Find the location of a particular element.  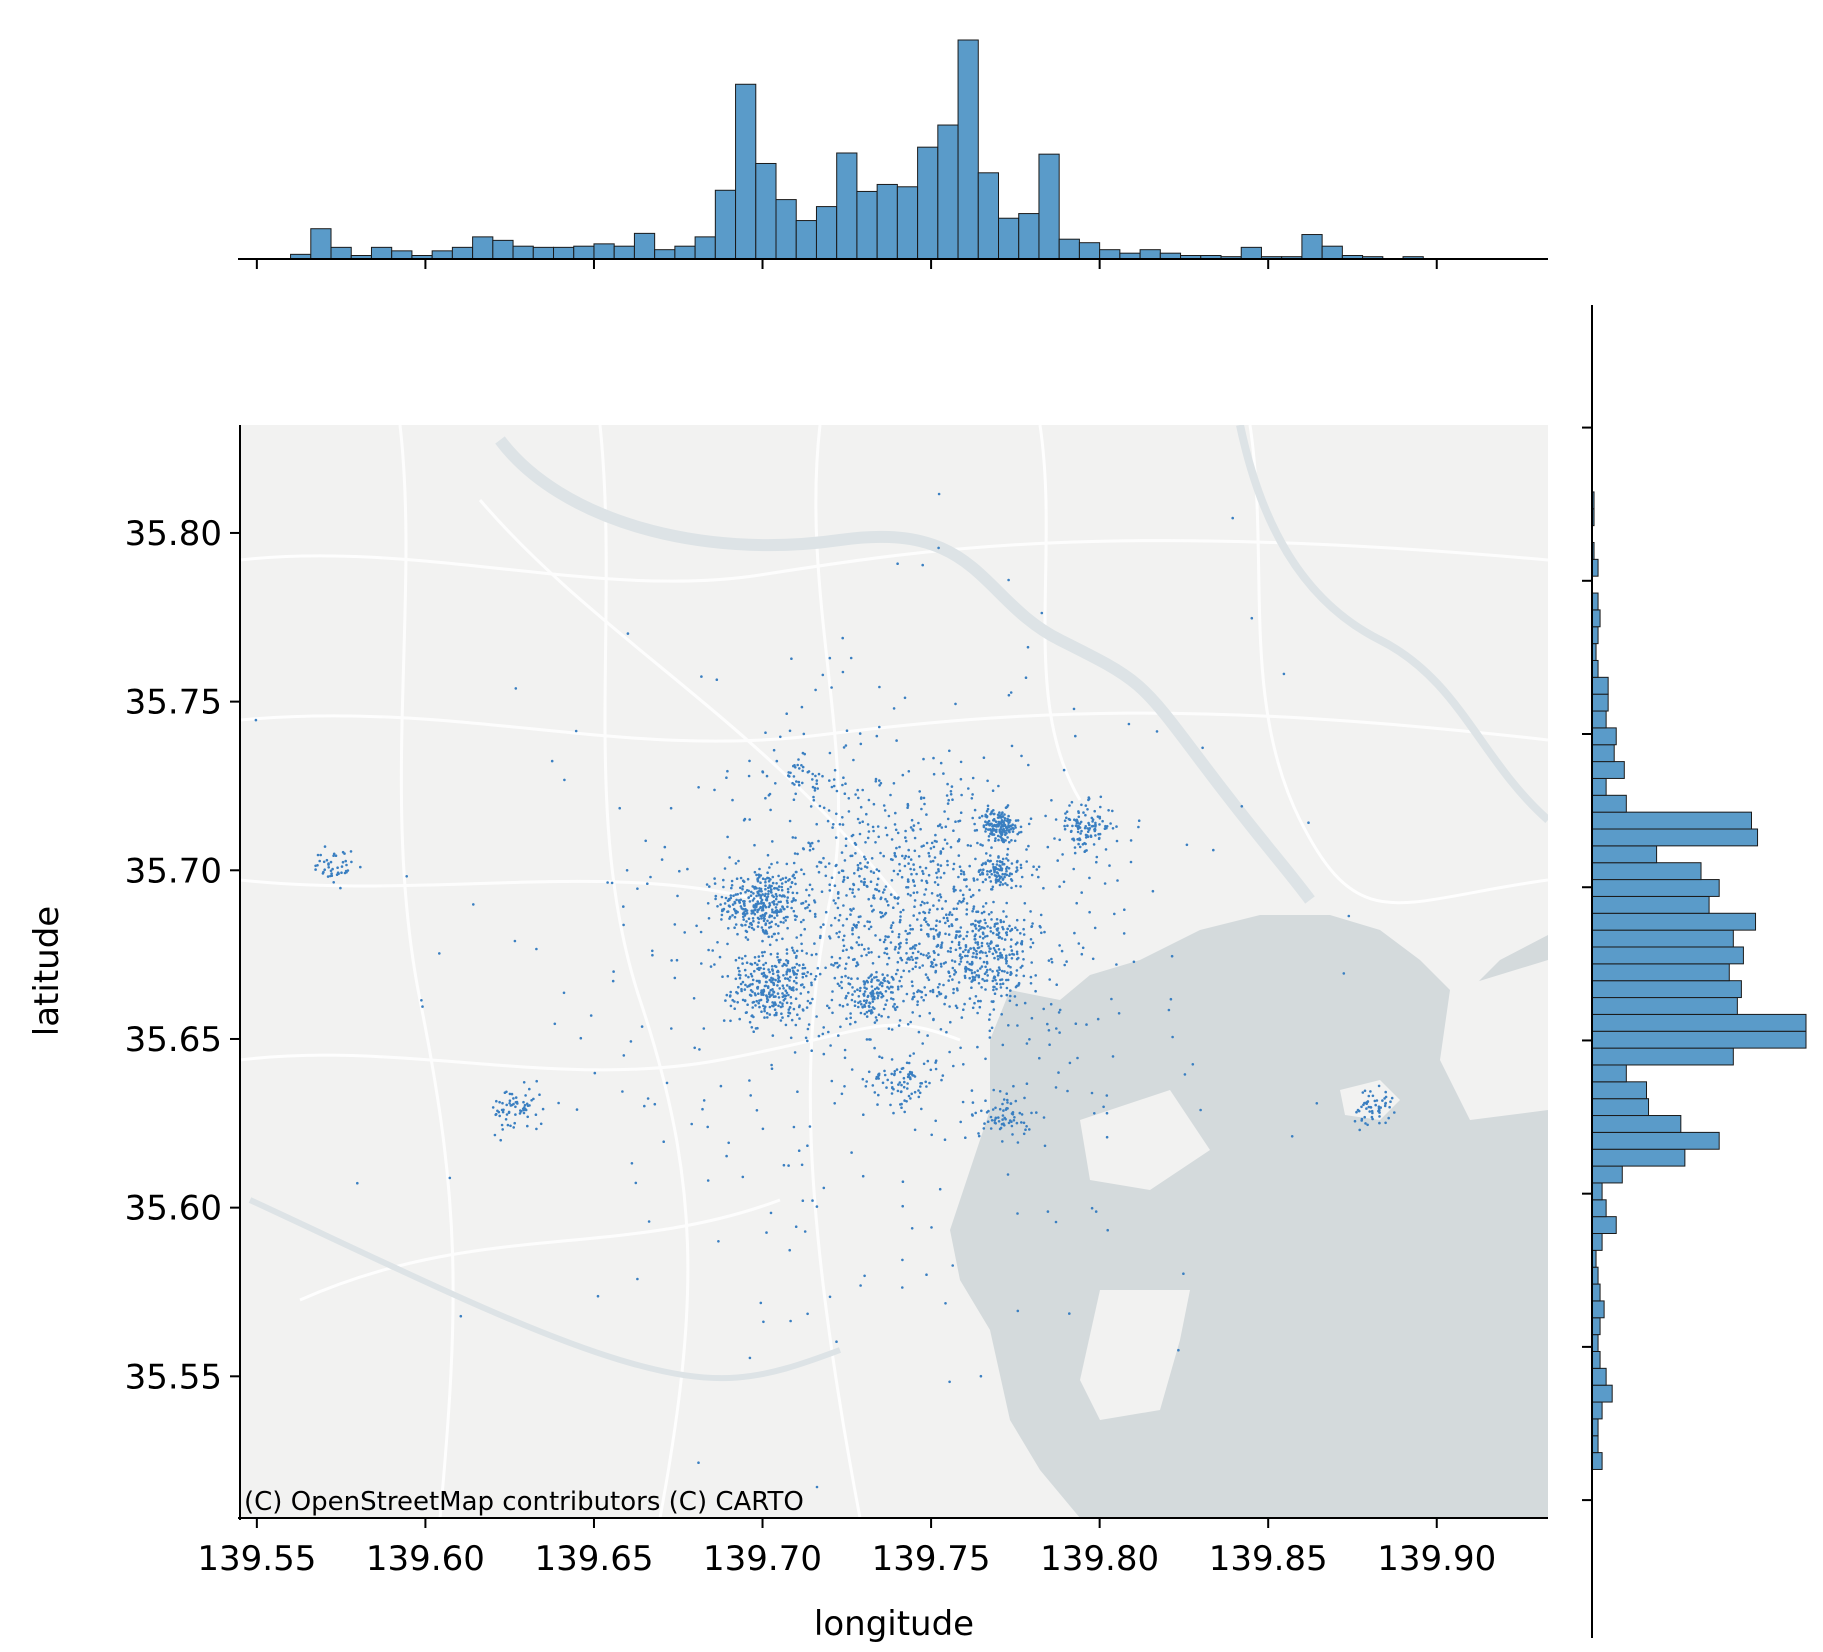

y-histogram-bar is located at coordinates (1646, 871).